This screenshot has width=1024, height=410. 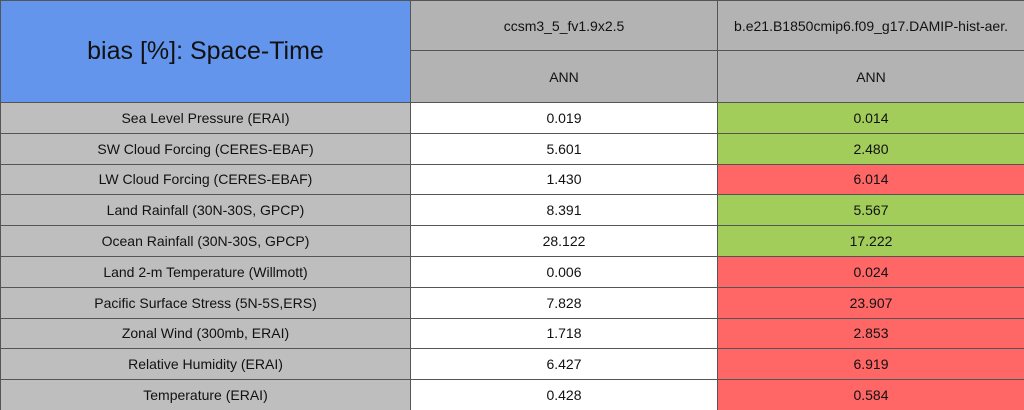 I want to click on row-label: Land 2-m Temperature (Willmott), so click(x=205, y=272).